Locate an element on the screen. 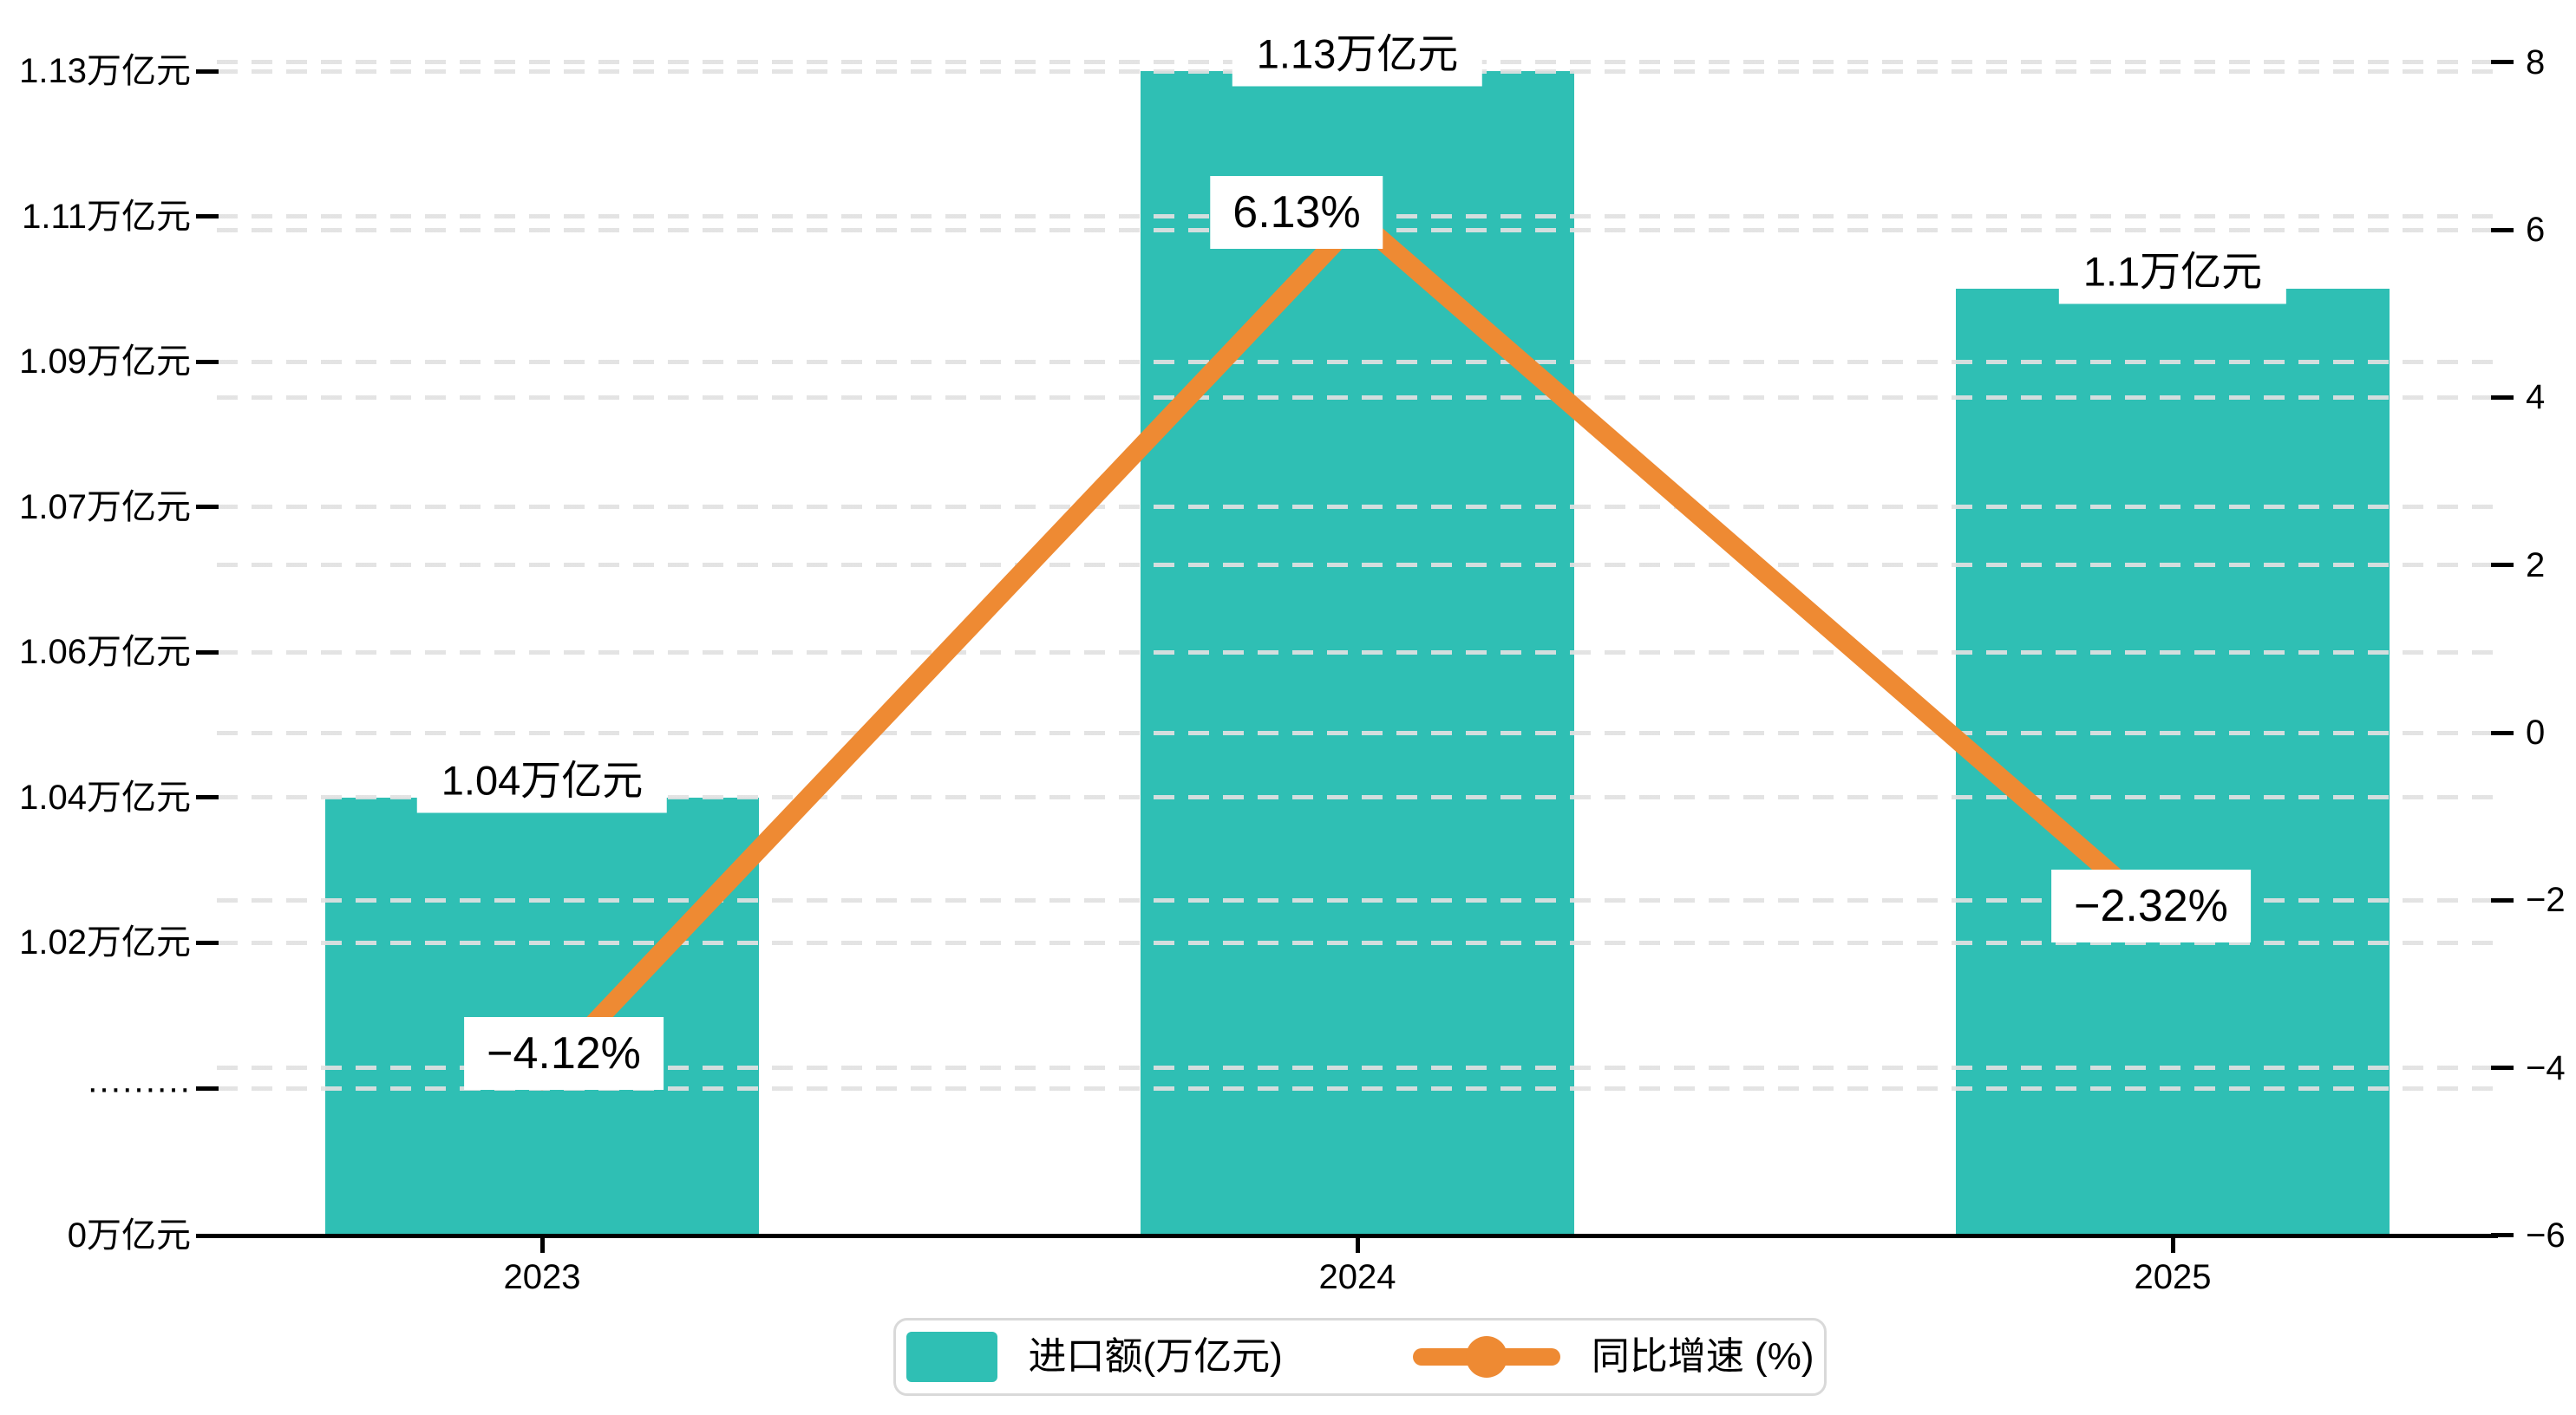  y-left-tick-label: 1.06万亿元 is located at coordinates (105, 652).